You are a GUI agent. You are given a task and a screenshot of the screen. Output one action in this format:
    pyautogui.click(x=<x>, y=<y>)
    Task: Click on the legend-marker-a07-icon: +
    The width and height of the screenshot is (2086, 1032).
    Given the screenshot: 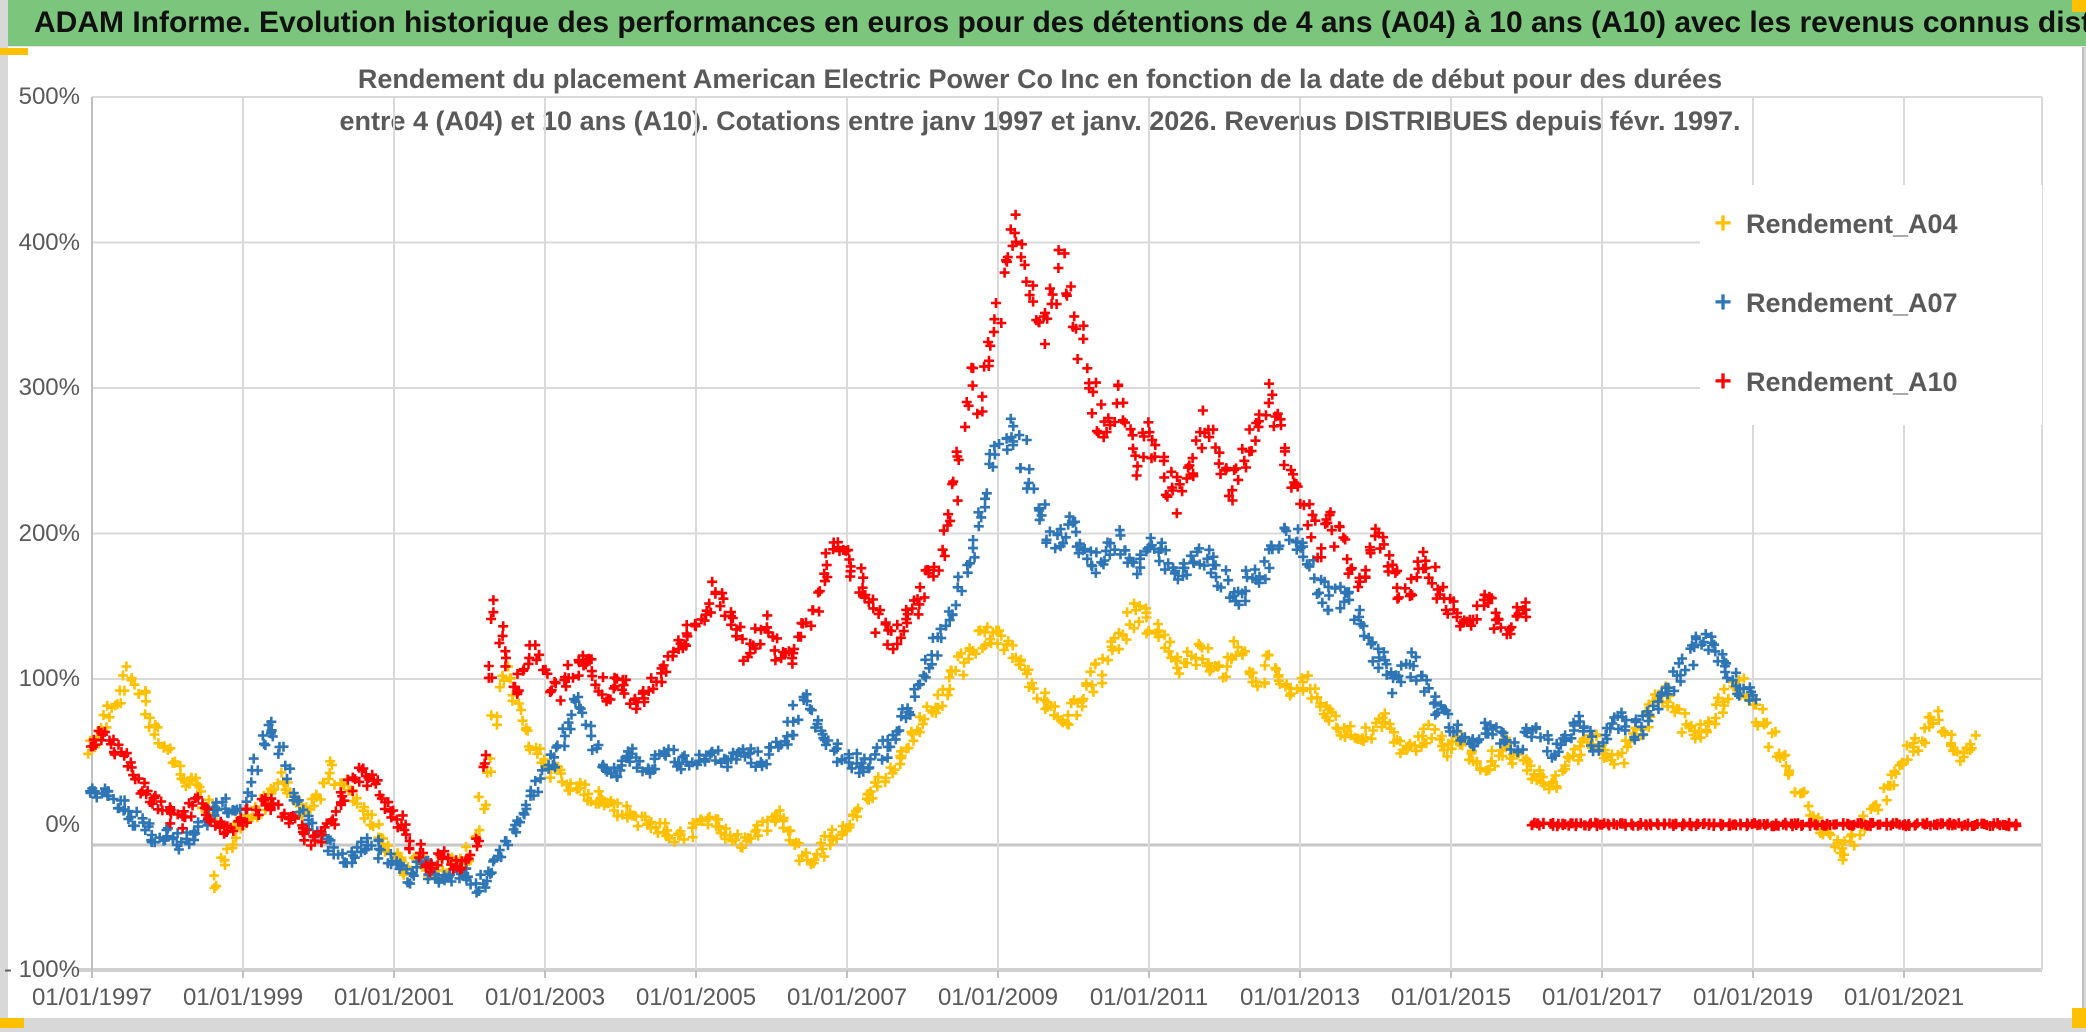 What is the action you would take?
    pyautogui.click(x=1723, y=302)
    